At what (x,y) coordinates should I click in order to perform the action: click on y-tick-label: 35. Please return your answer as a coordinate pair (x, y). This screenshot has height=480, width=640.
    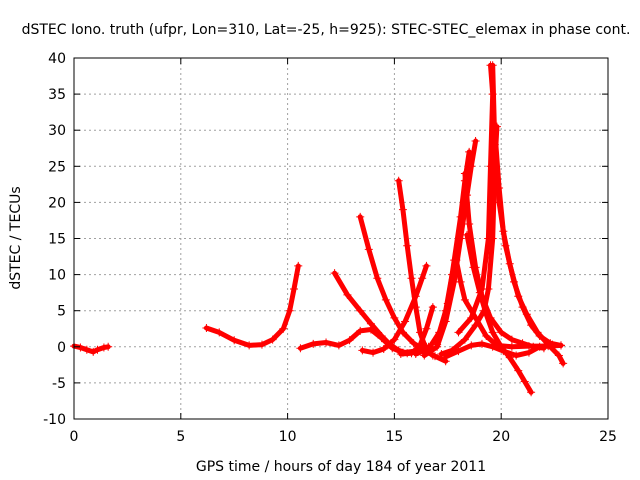
    Looking at the image, I should click on (57, 95).